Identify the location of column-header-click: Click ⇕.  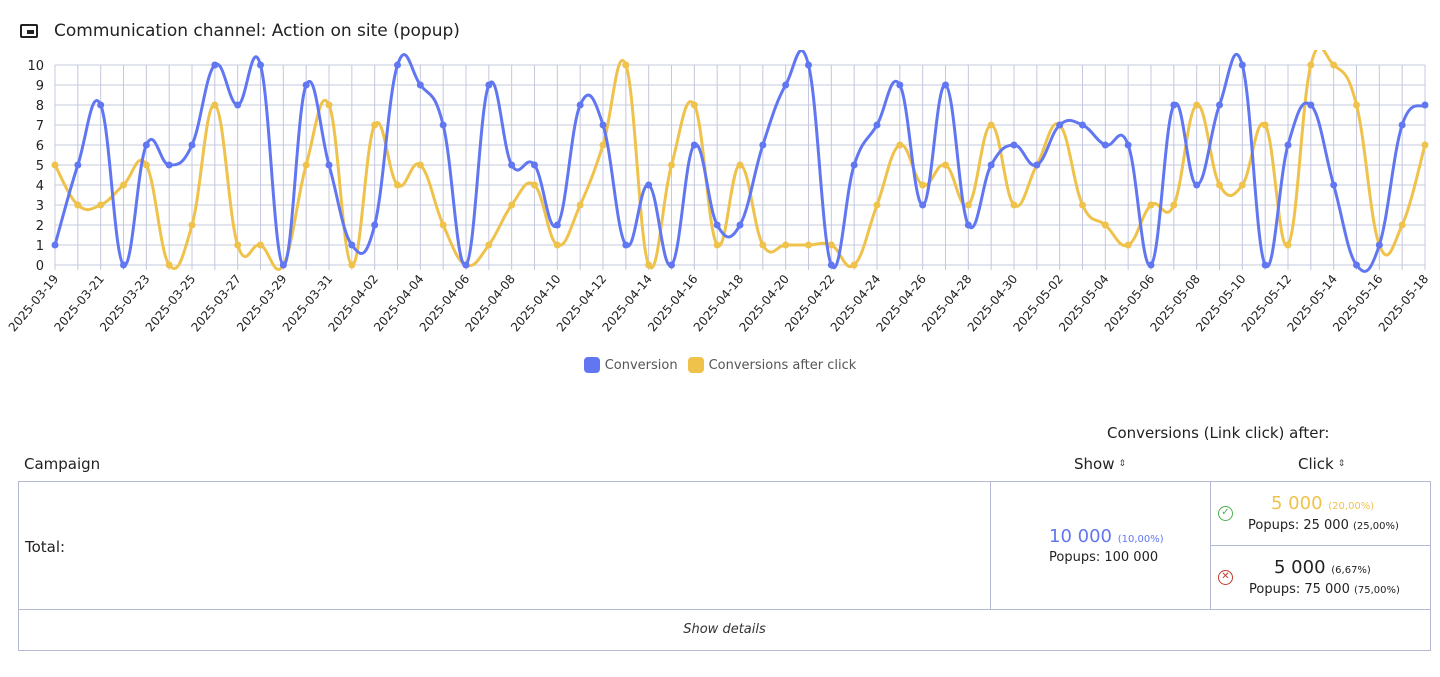
(1321, 464).